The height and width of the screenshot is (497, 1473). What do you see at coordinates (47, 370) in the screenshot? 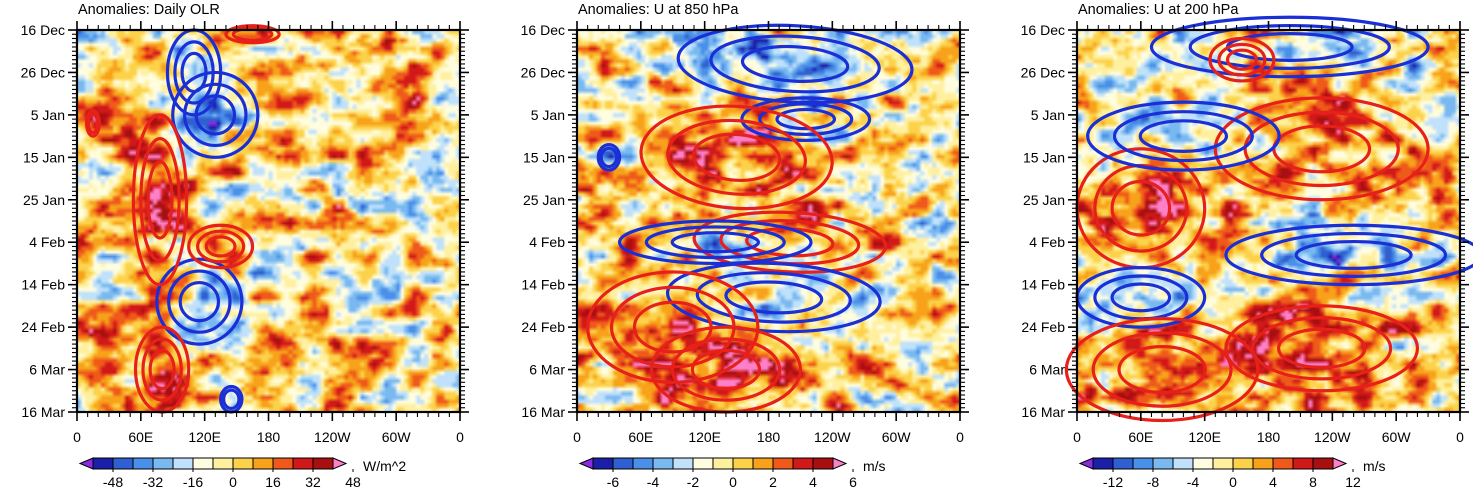
I see `y-tick-label: 6 Mar` at bounding box center [47, 370].